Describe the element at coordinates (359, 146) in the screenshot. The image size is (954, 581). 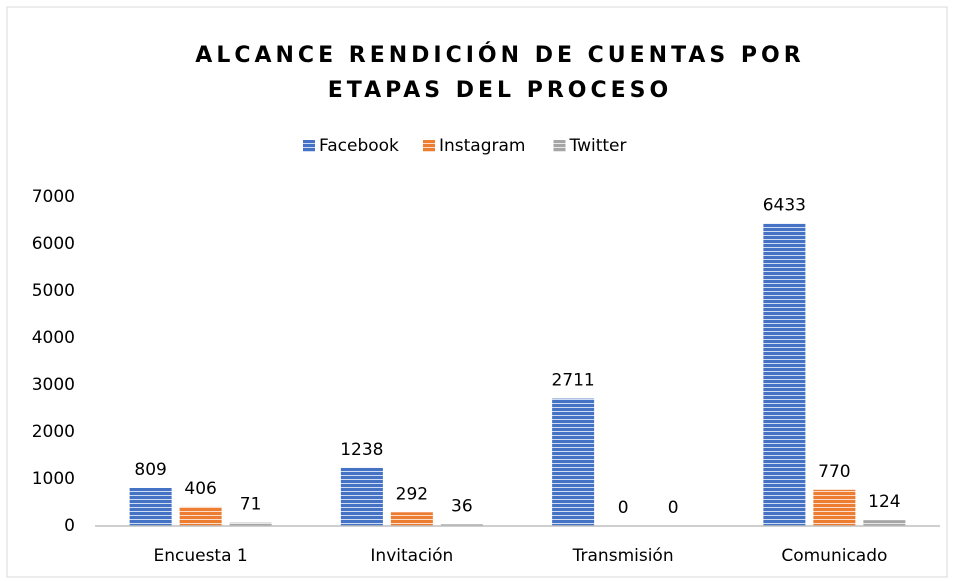
I see `legend-label: Facebook` at that location.